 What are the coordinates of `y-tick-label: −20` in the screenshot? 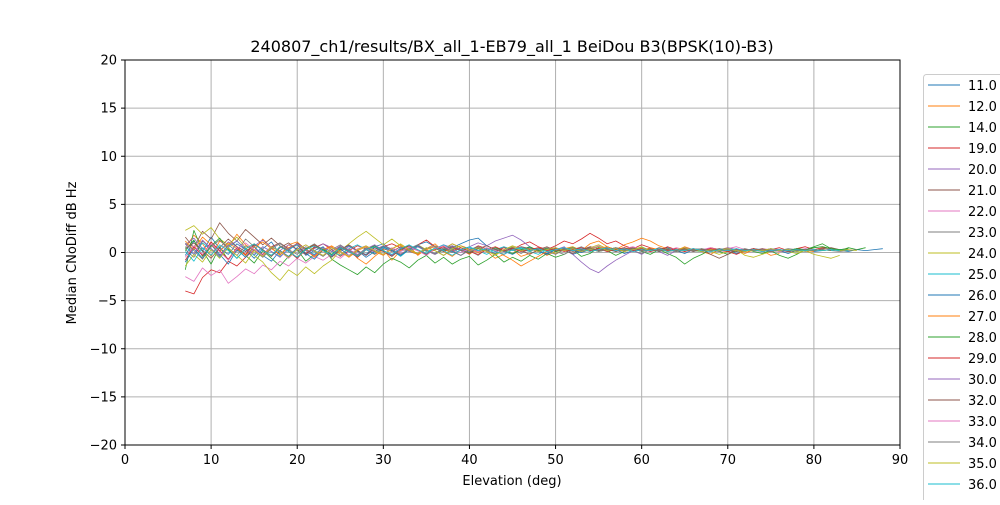 It's located at (103, 446).